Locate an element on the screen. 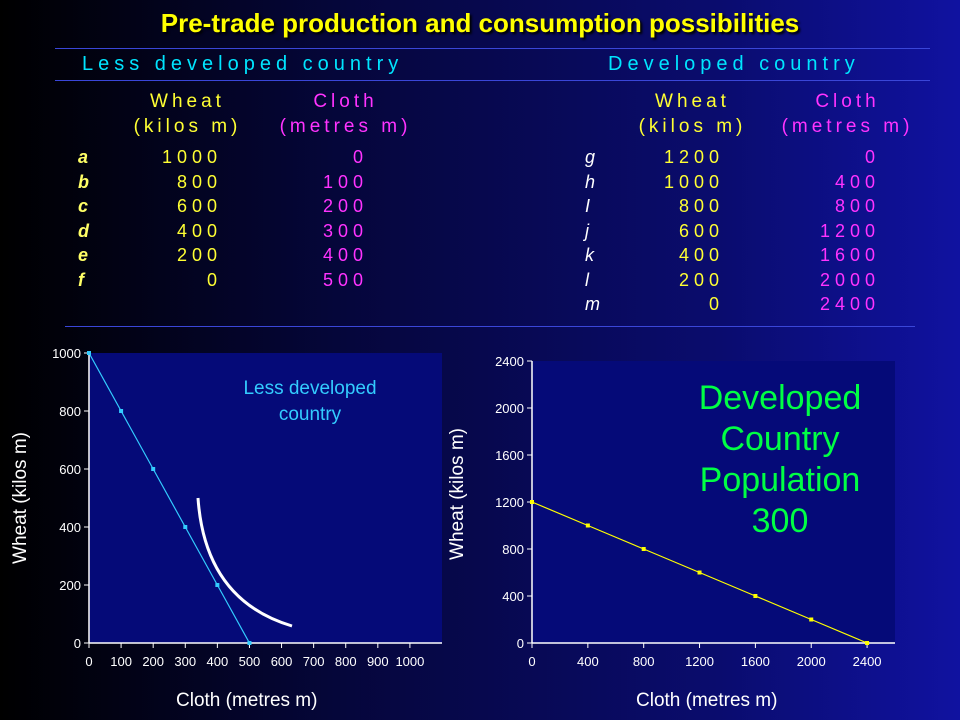 Image resolution: width=960 pixels, height=720 pixels. dc-wheat-header-line2: (kilos m) is located at coordinates (692, 126).